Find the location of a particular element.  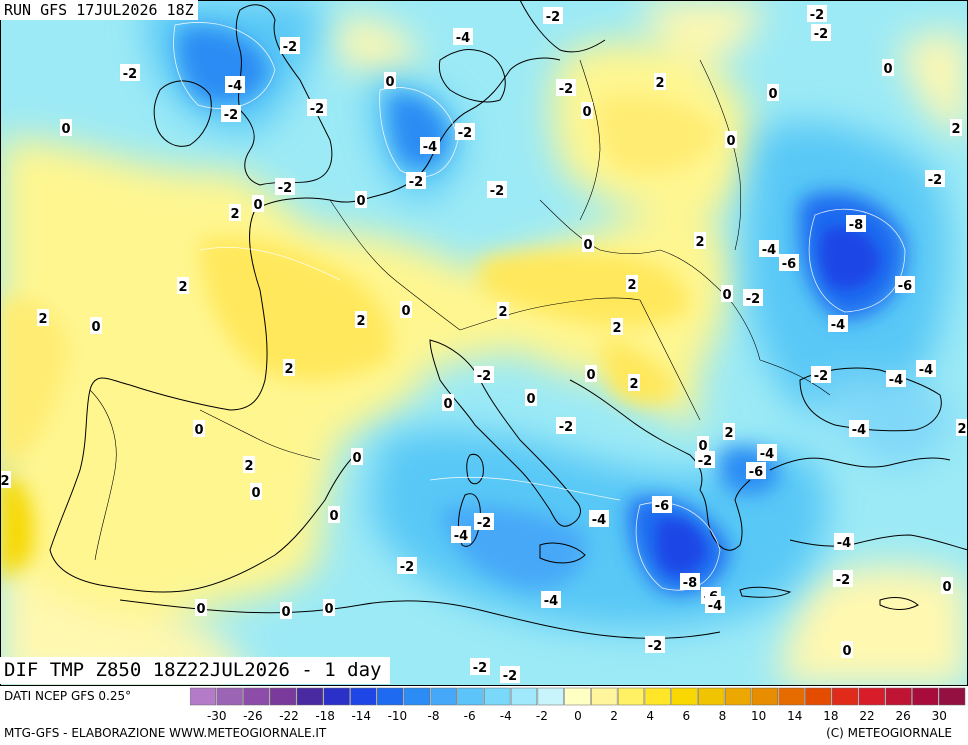

contour-label: -8 is located at coordinates (690, 582).